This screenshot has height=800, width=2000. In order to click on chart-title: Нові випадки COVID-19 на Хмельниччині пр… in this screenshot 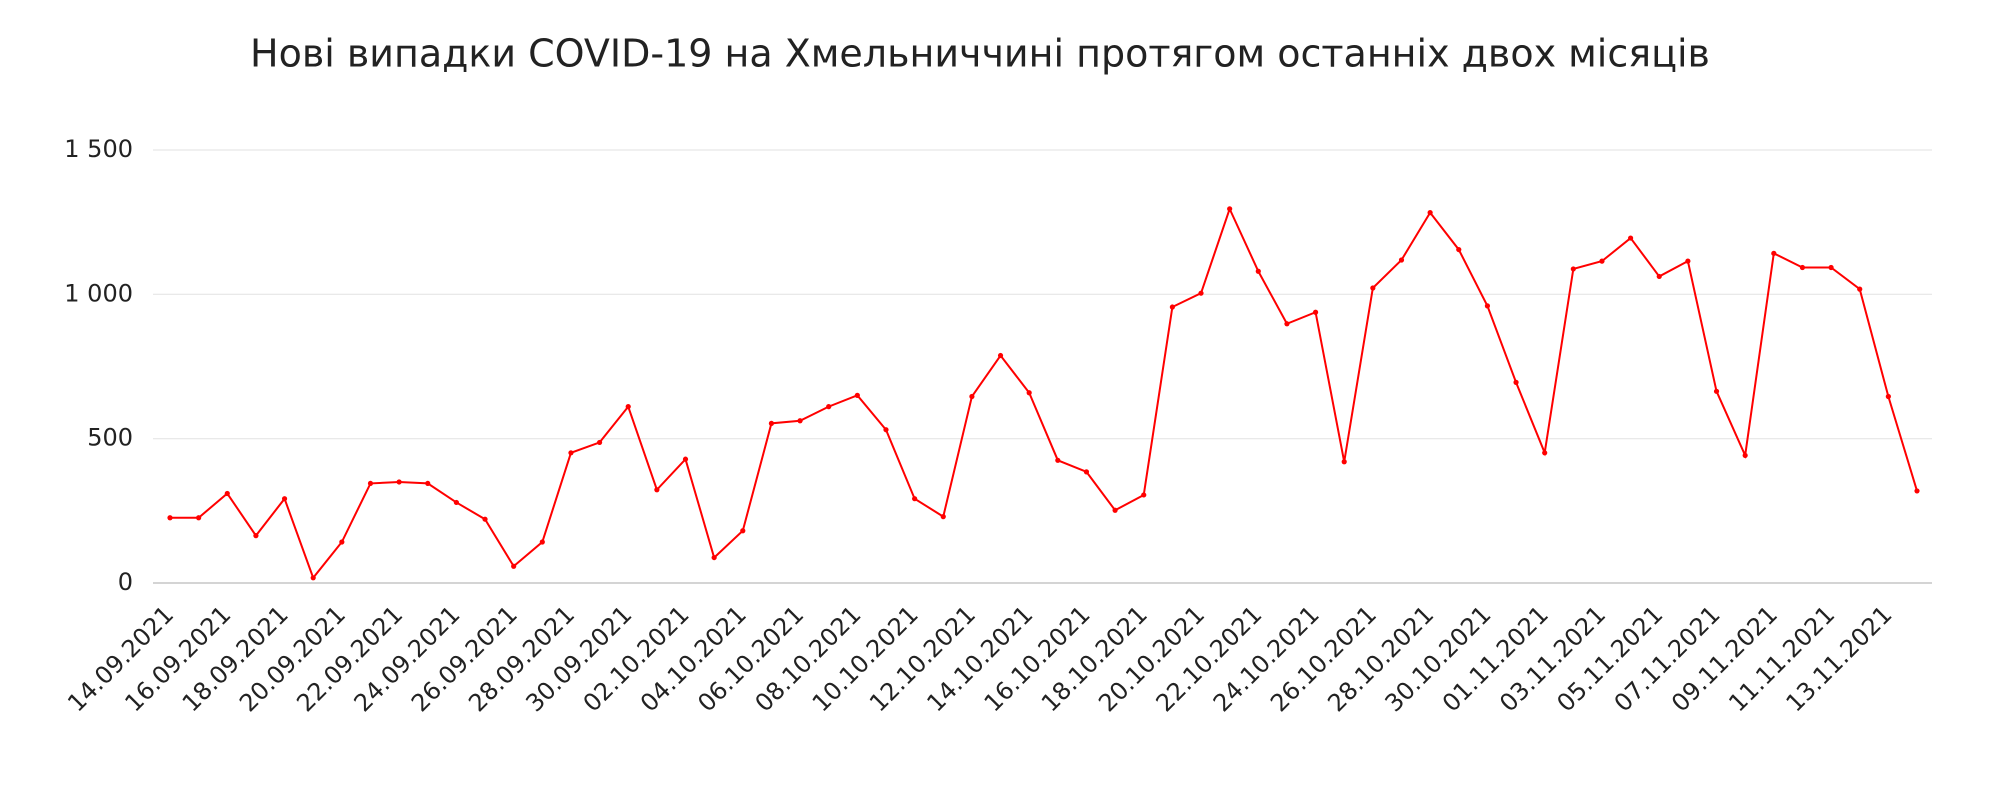, I will do `click(980, 54)`.